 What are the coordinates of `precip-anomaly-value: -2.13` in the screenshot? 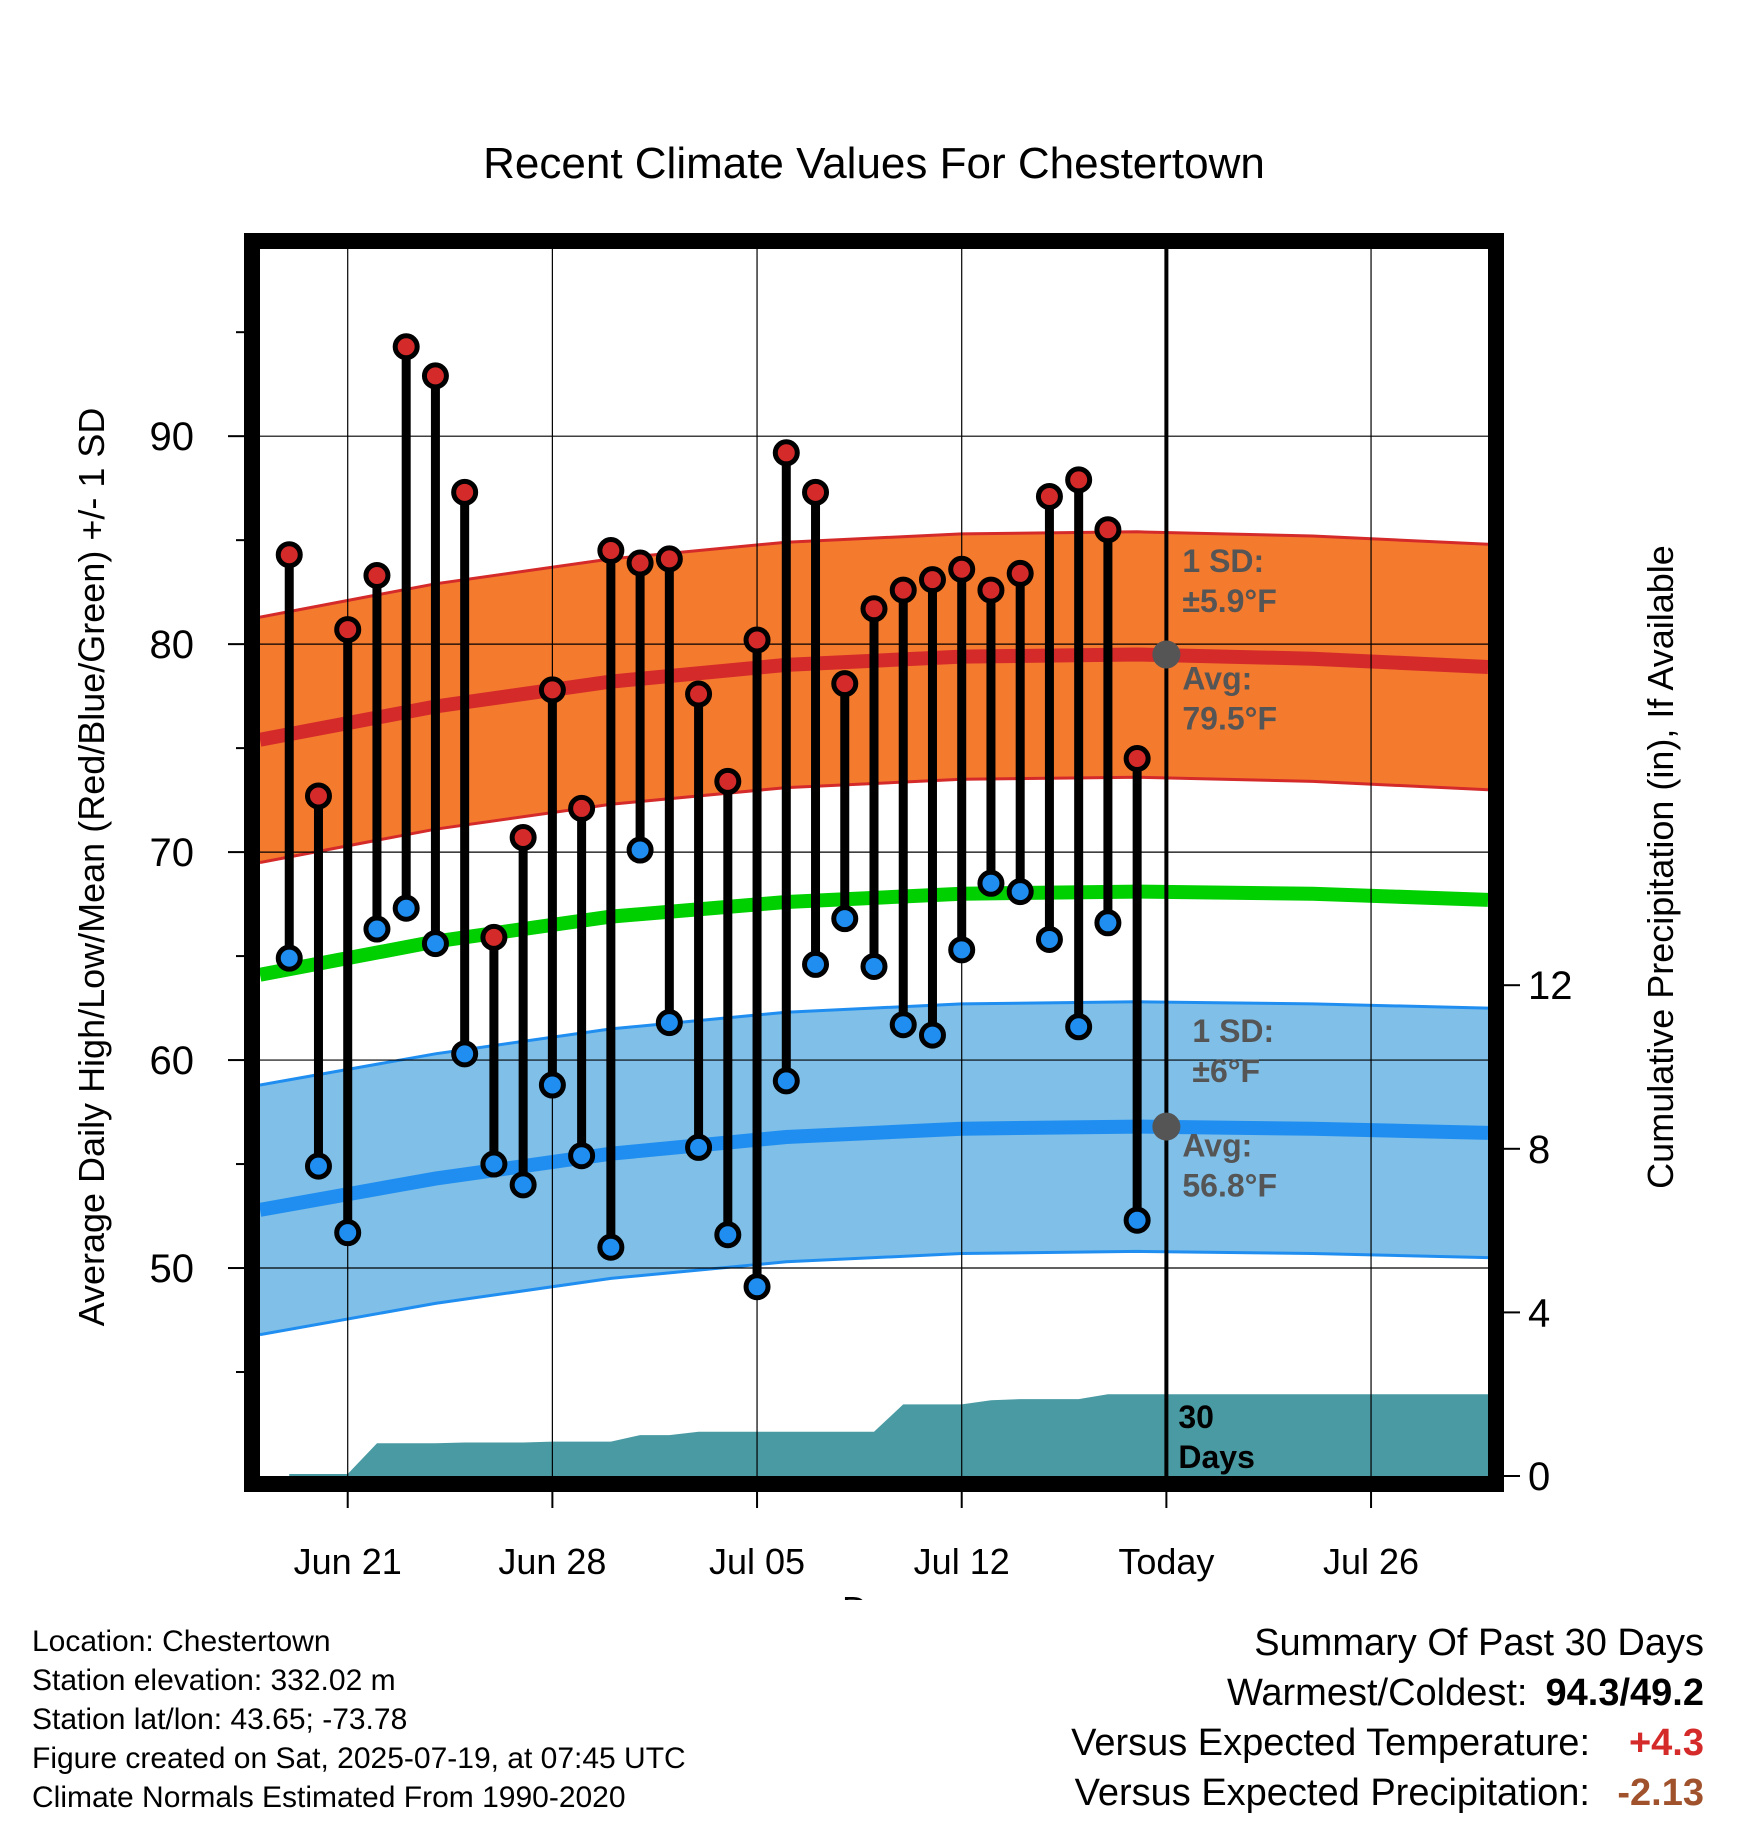 It's located at (1660, 1793).